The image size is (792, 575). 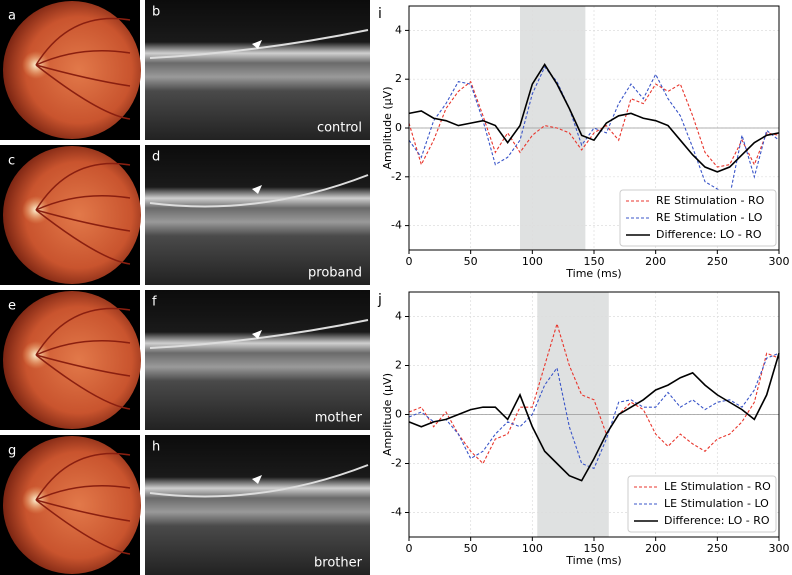 What do you see at coordinates (709, 217) in the screenshot?
I see `legend-label: RE Stimulation - LO` at bounding box center [709, 217].